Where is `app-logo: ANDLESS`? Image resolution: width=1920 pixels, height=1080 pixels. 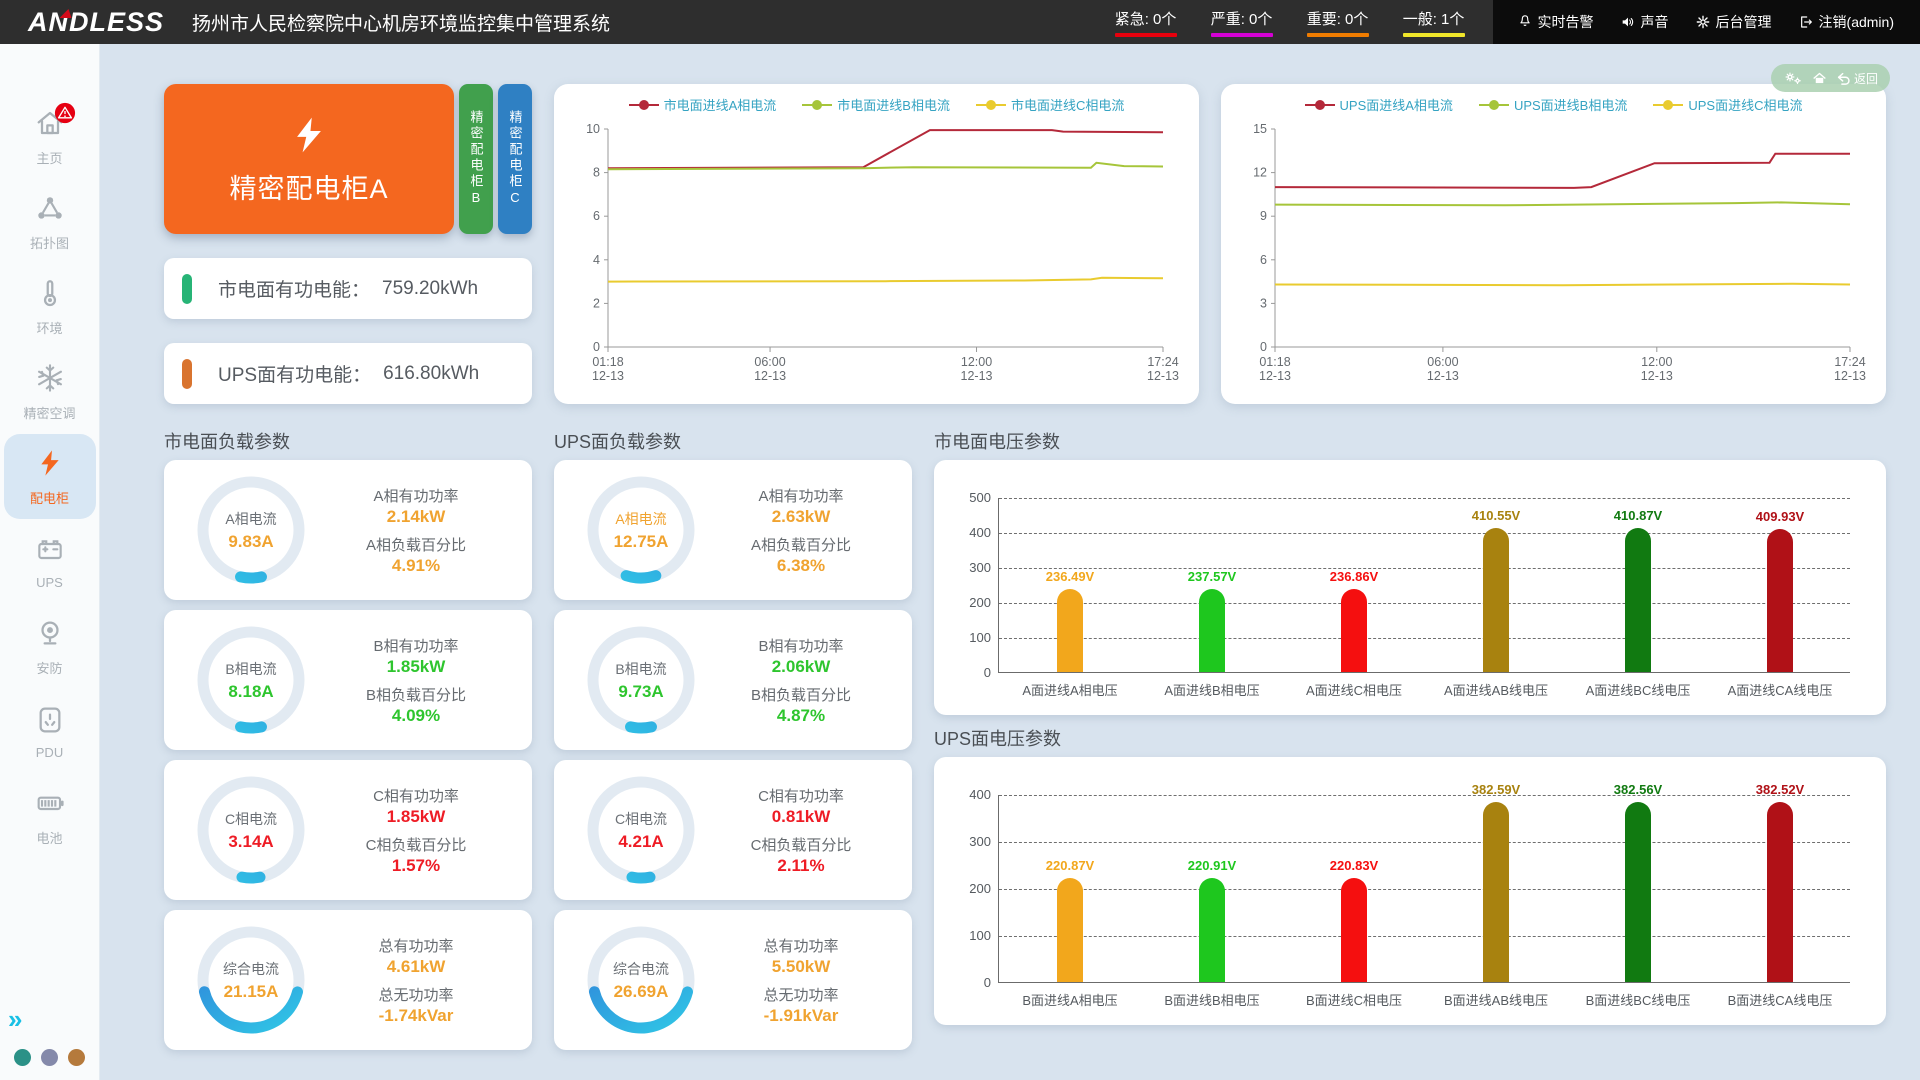 app-logo: ANDLESS is located at coordinates (96, 21).